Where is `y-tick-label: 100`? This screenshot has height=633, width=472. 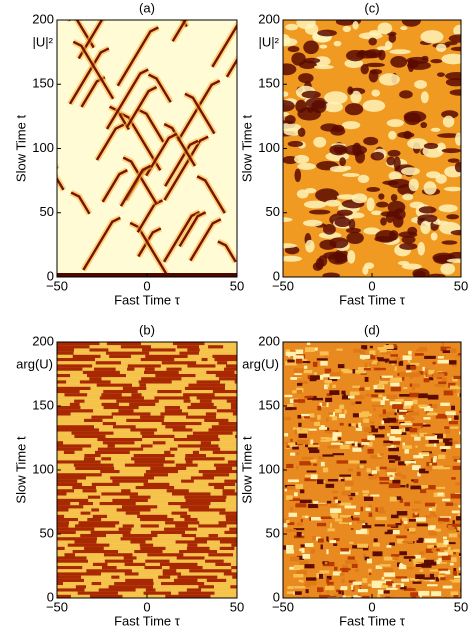 y-tick-label: 100 is located at coordinates (269, 147).